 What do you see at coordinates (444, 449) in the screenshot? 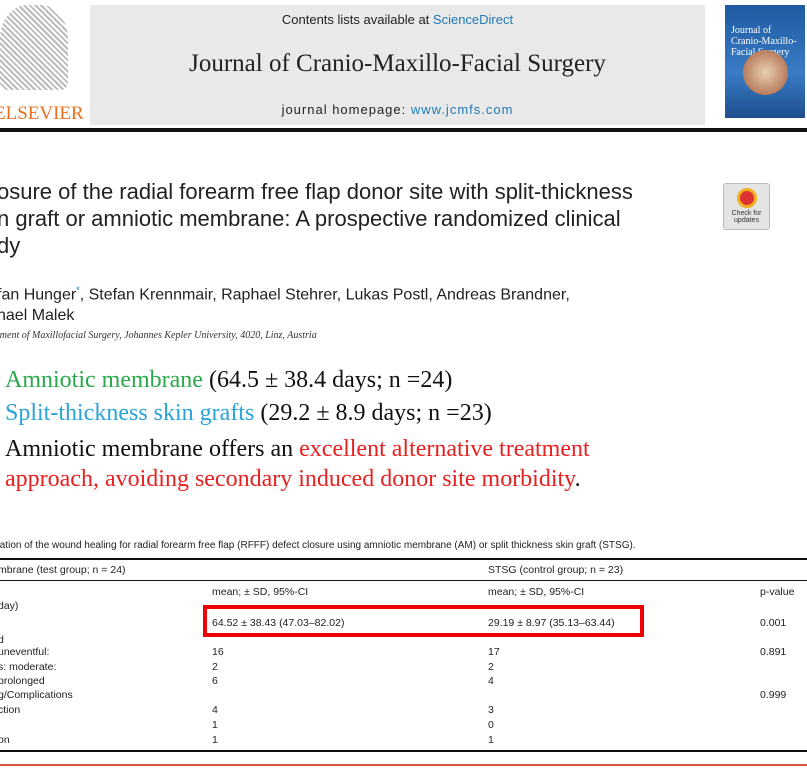
I see `conclusion-highlight: excellent alternative treatment` at bounding box center [444, 449].